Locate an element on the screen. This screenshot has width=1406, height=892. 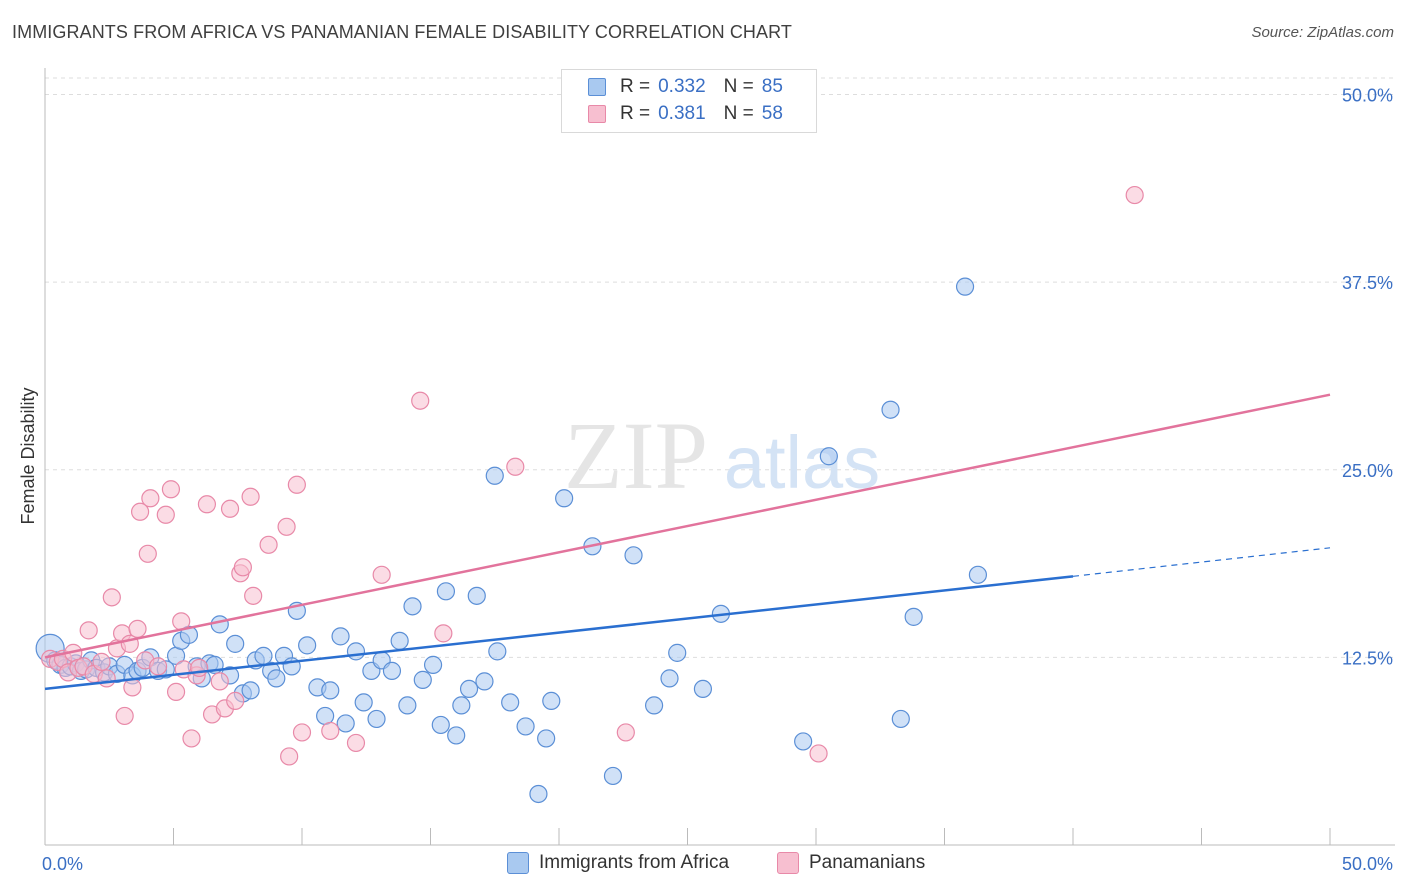
x-tick-labels: 0.0% 50.0% is located at coordinates (717, 864).